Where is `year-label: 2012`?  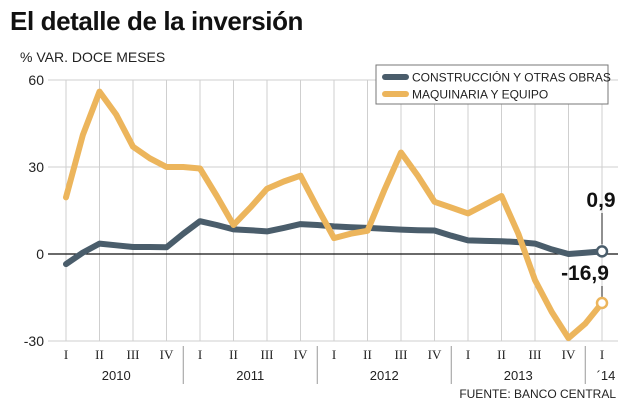 year-label: 2012 is located at coordinates (384, 375).